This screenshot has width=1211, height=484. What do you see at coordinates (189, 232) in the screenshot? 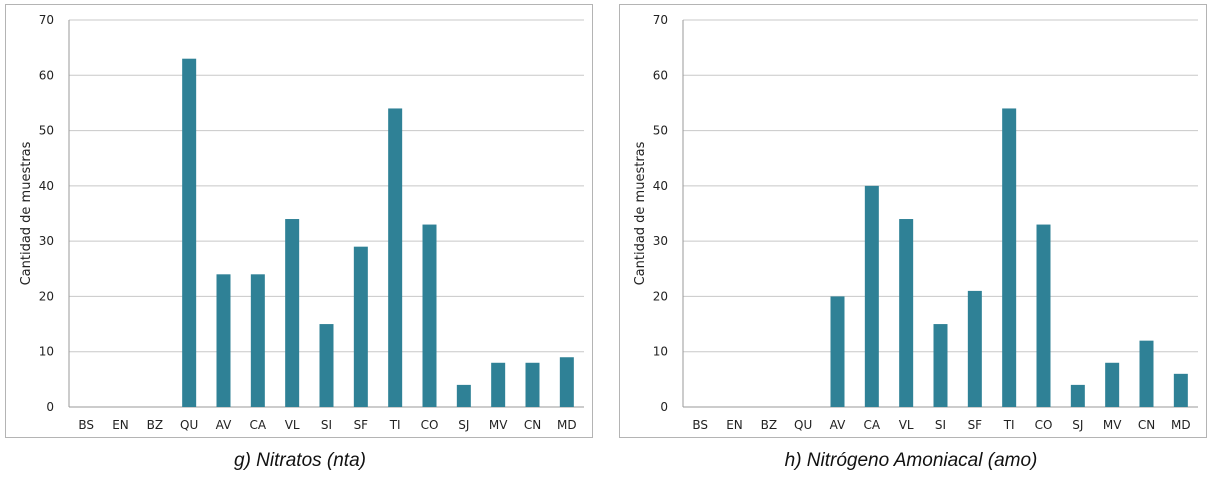
I see `bar-qu` at bounding box center [189, 232].